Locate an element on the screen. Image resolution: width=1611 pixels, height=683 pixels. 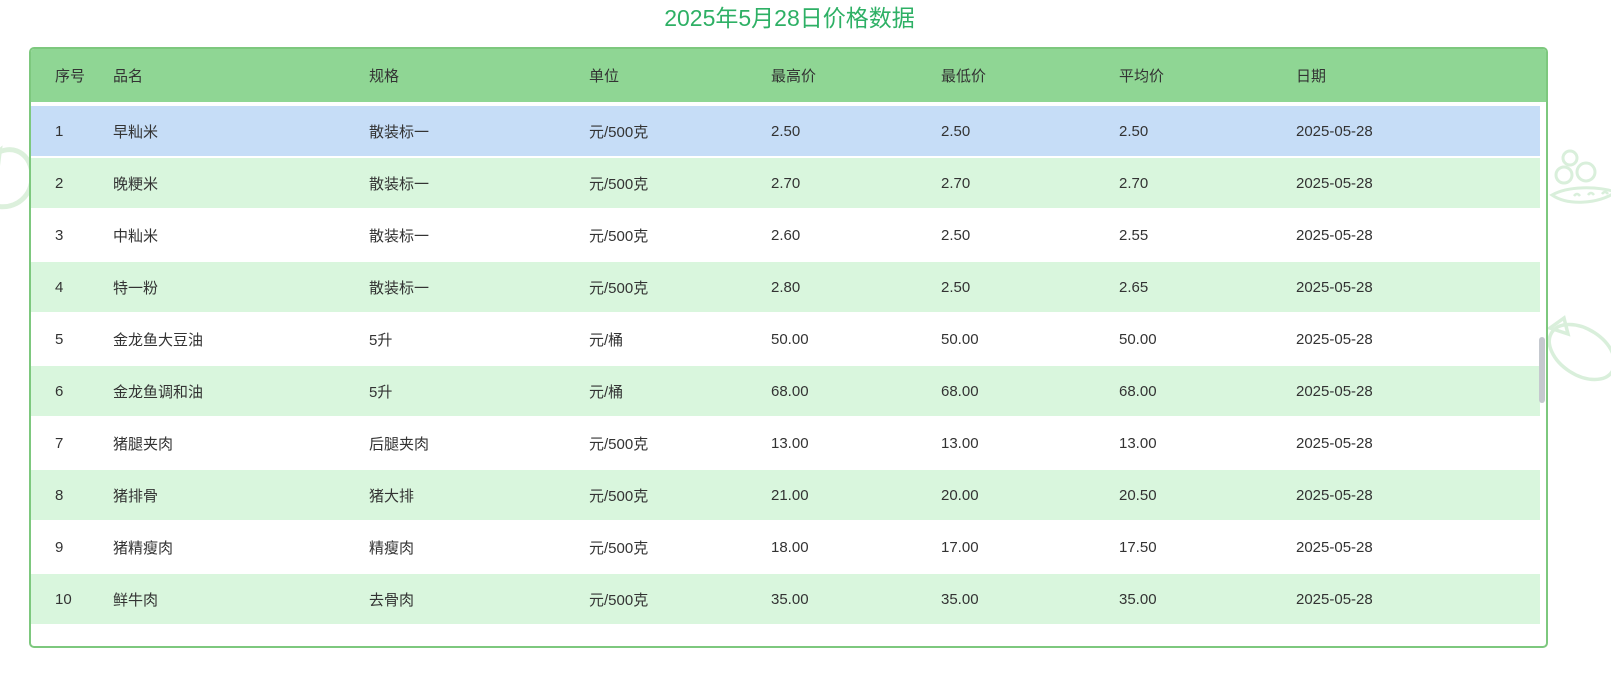
header-cell: 序号 is located at coordinates (70, 76).